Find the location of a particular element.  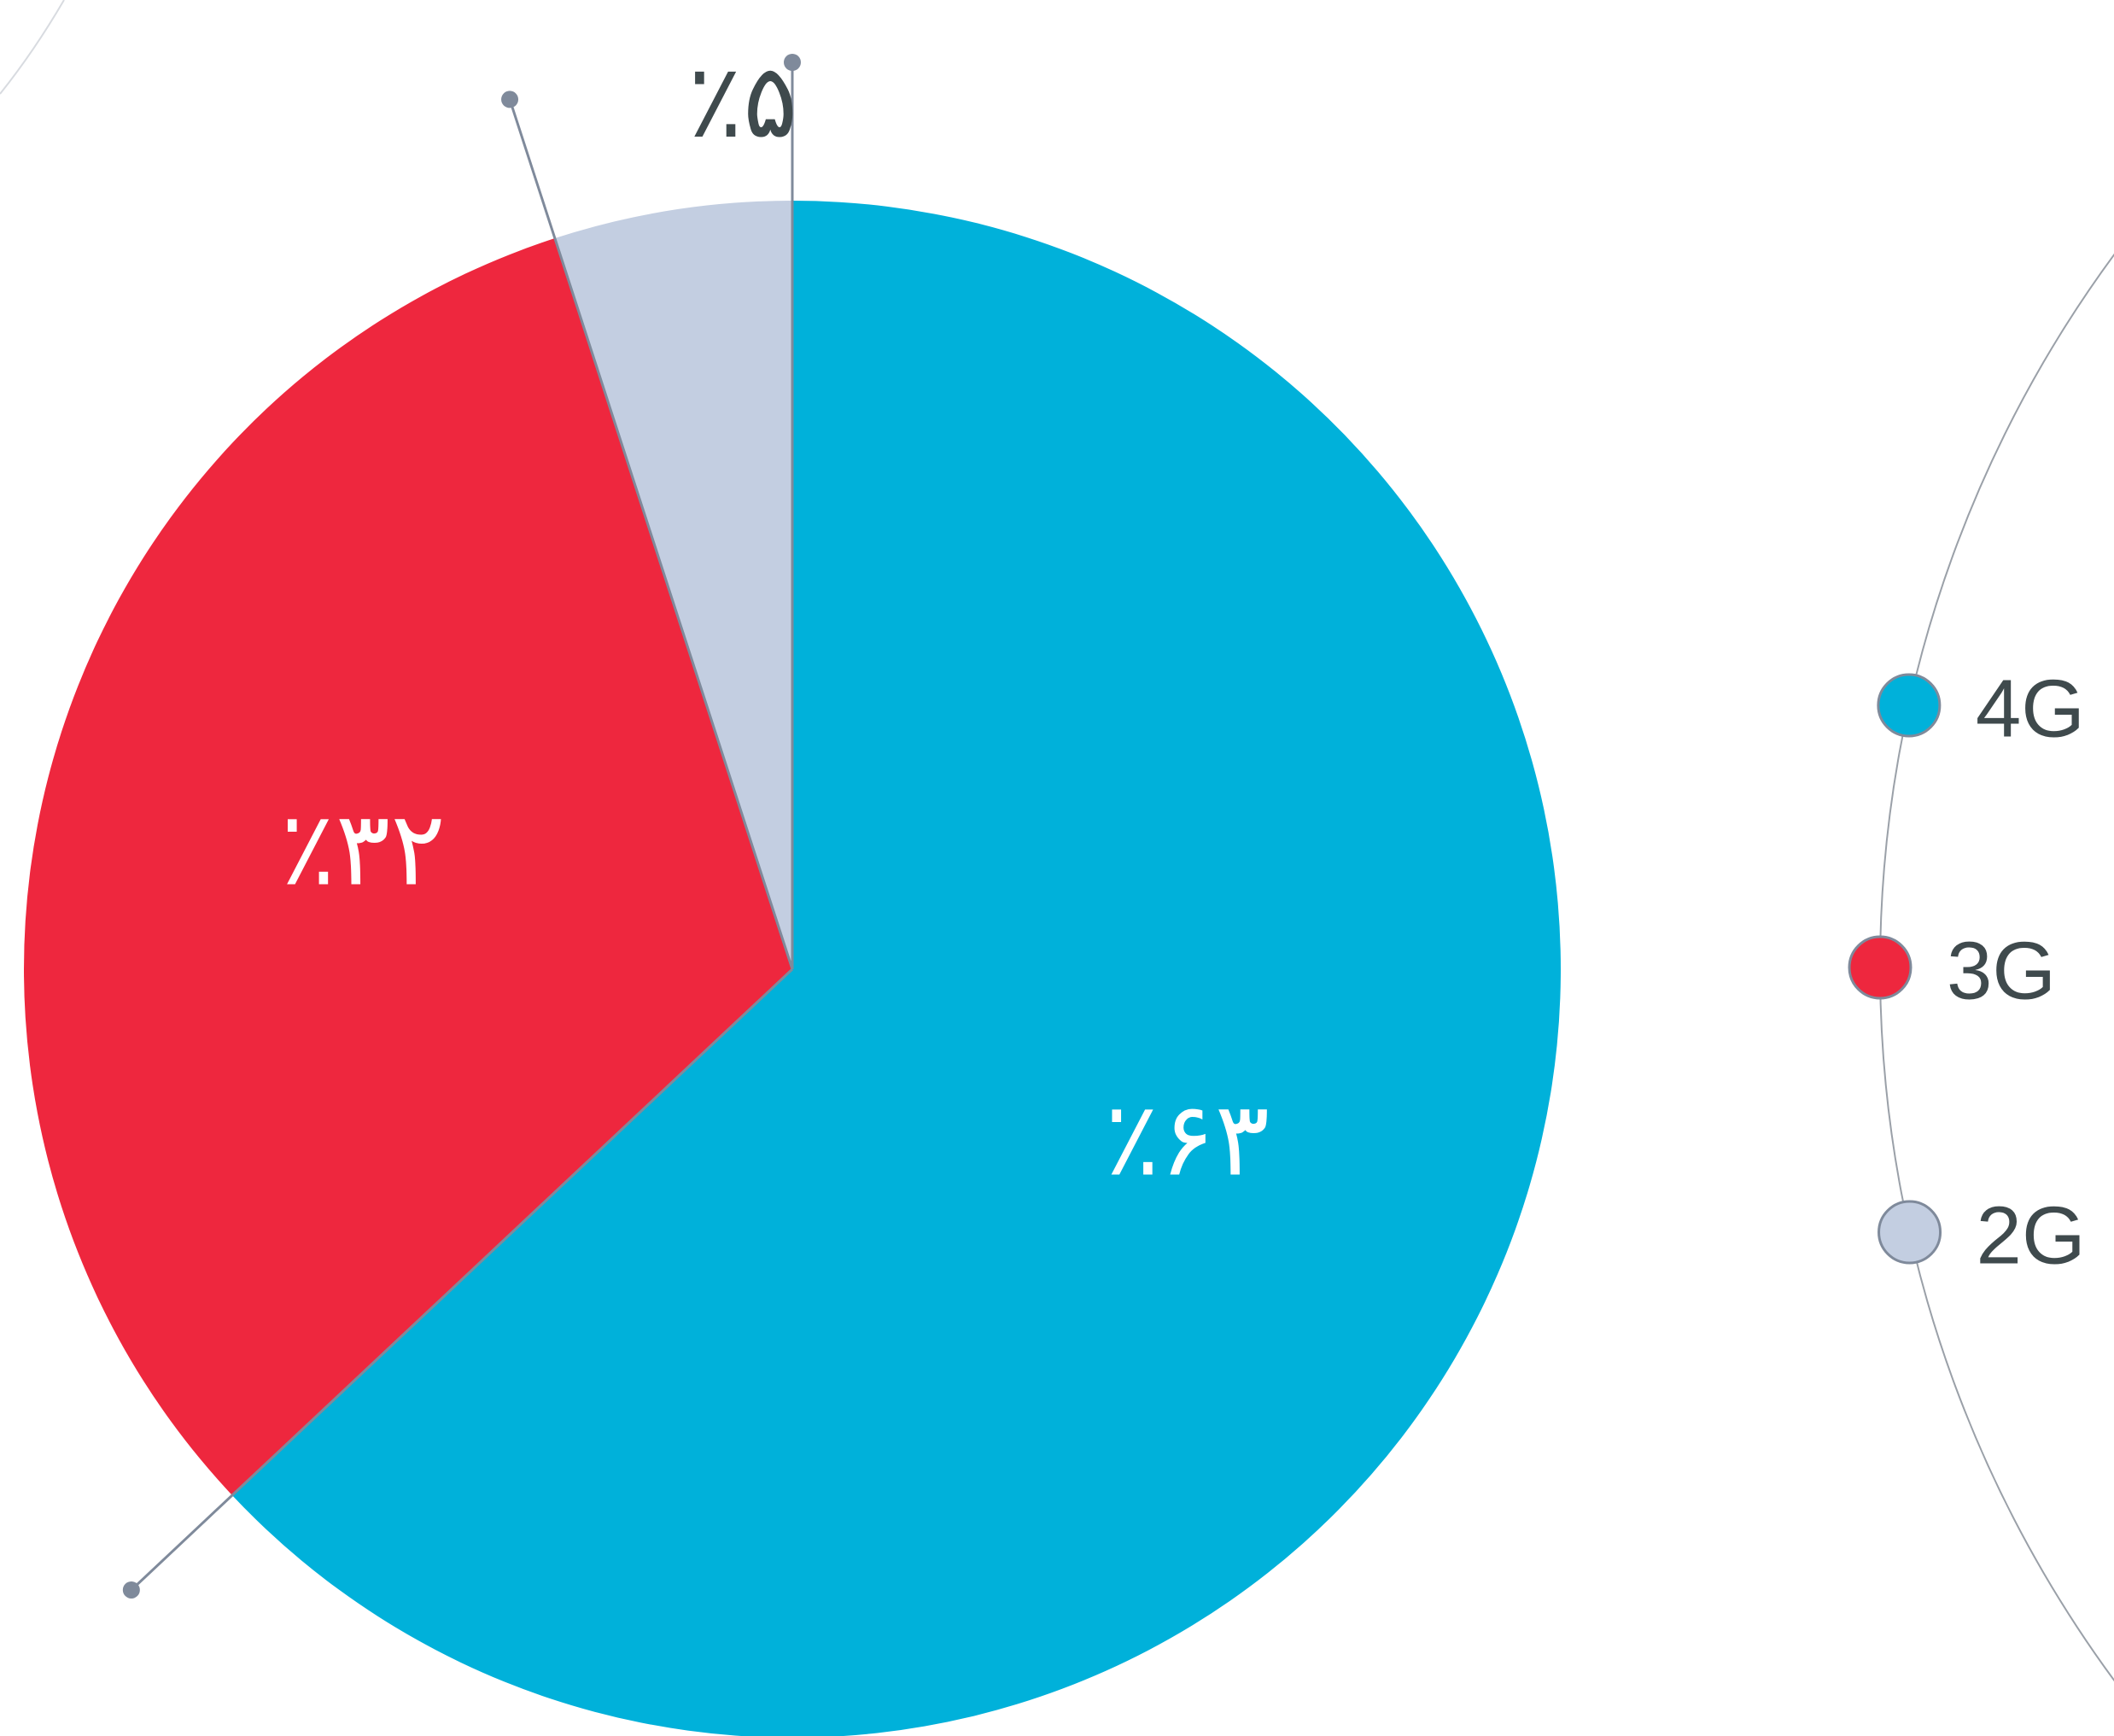

slice-label-3g: ٪۳۲ is located at coordinates (362, 850).